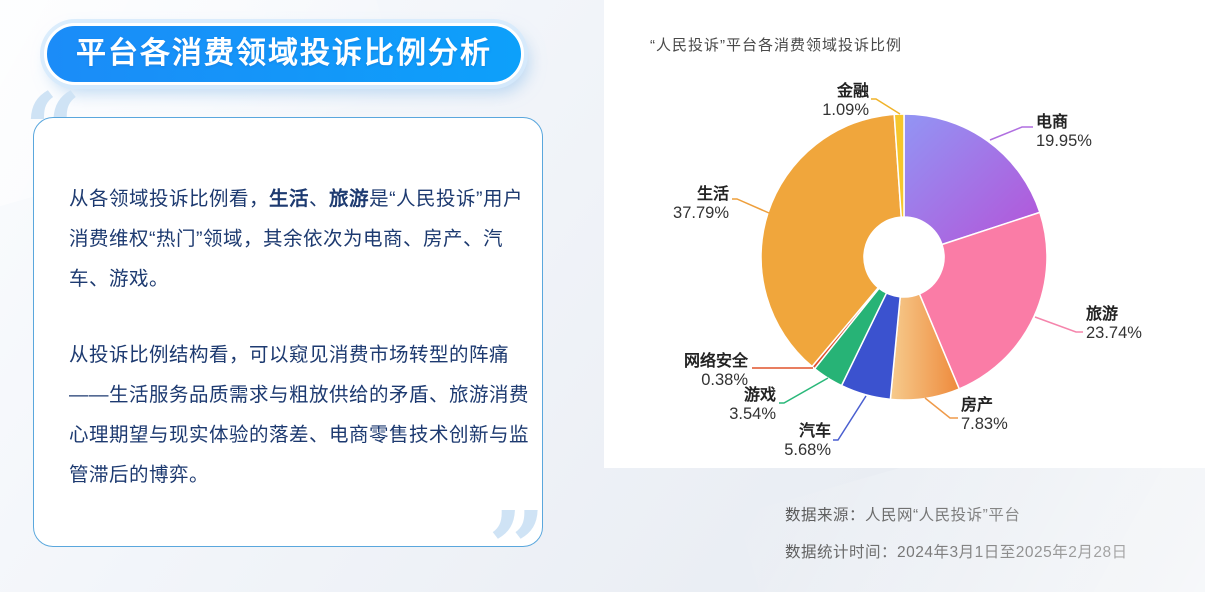  I want to click on pie-label-pct: 3.54%, so click(752, 414).